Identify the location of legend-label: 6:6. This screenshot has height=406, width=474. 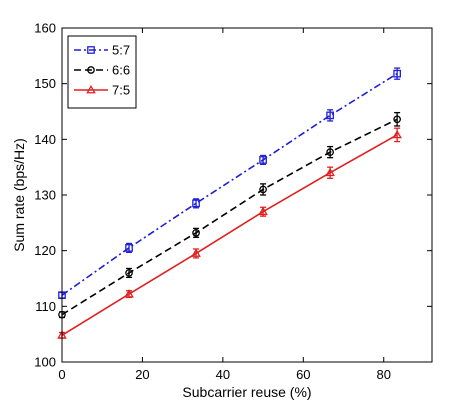
(121, 70).